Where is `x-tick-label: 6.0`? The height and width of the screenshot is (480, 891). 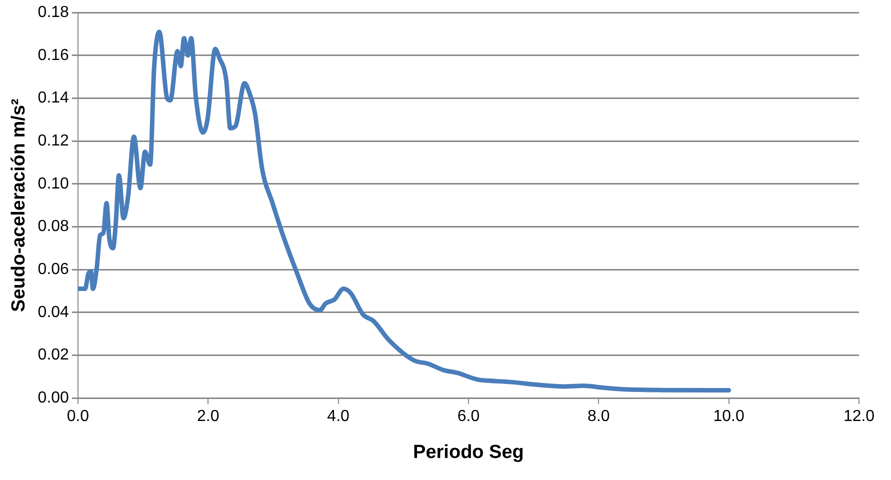 x-tick-label: 6.0 is located at coordinates (468, 417).